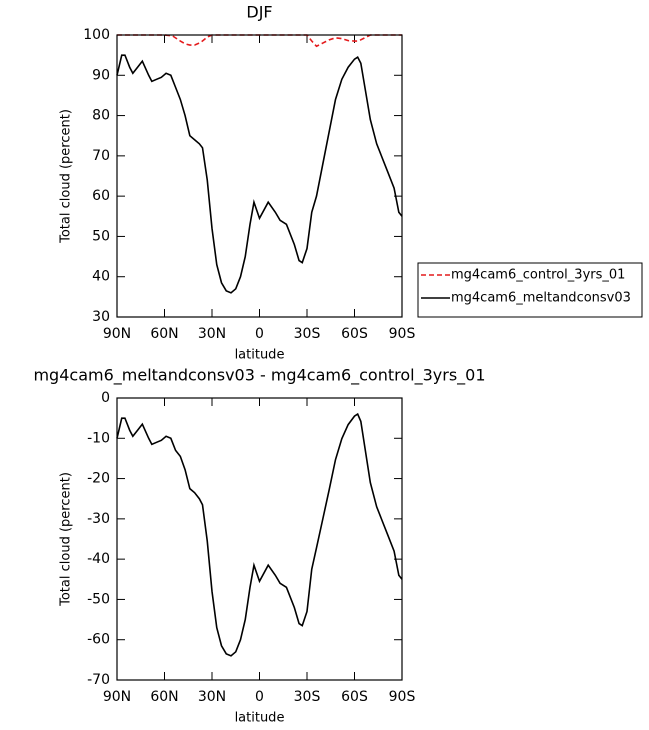 This screenshot has width=649, height=730. What do you see at coordinates (530, 290) in the screenshot?
I see `legend-box` at bounding box center [530, 290].